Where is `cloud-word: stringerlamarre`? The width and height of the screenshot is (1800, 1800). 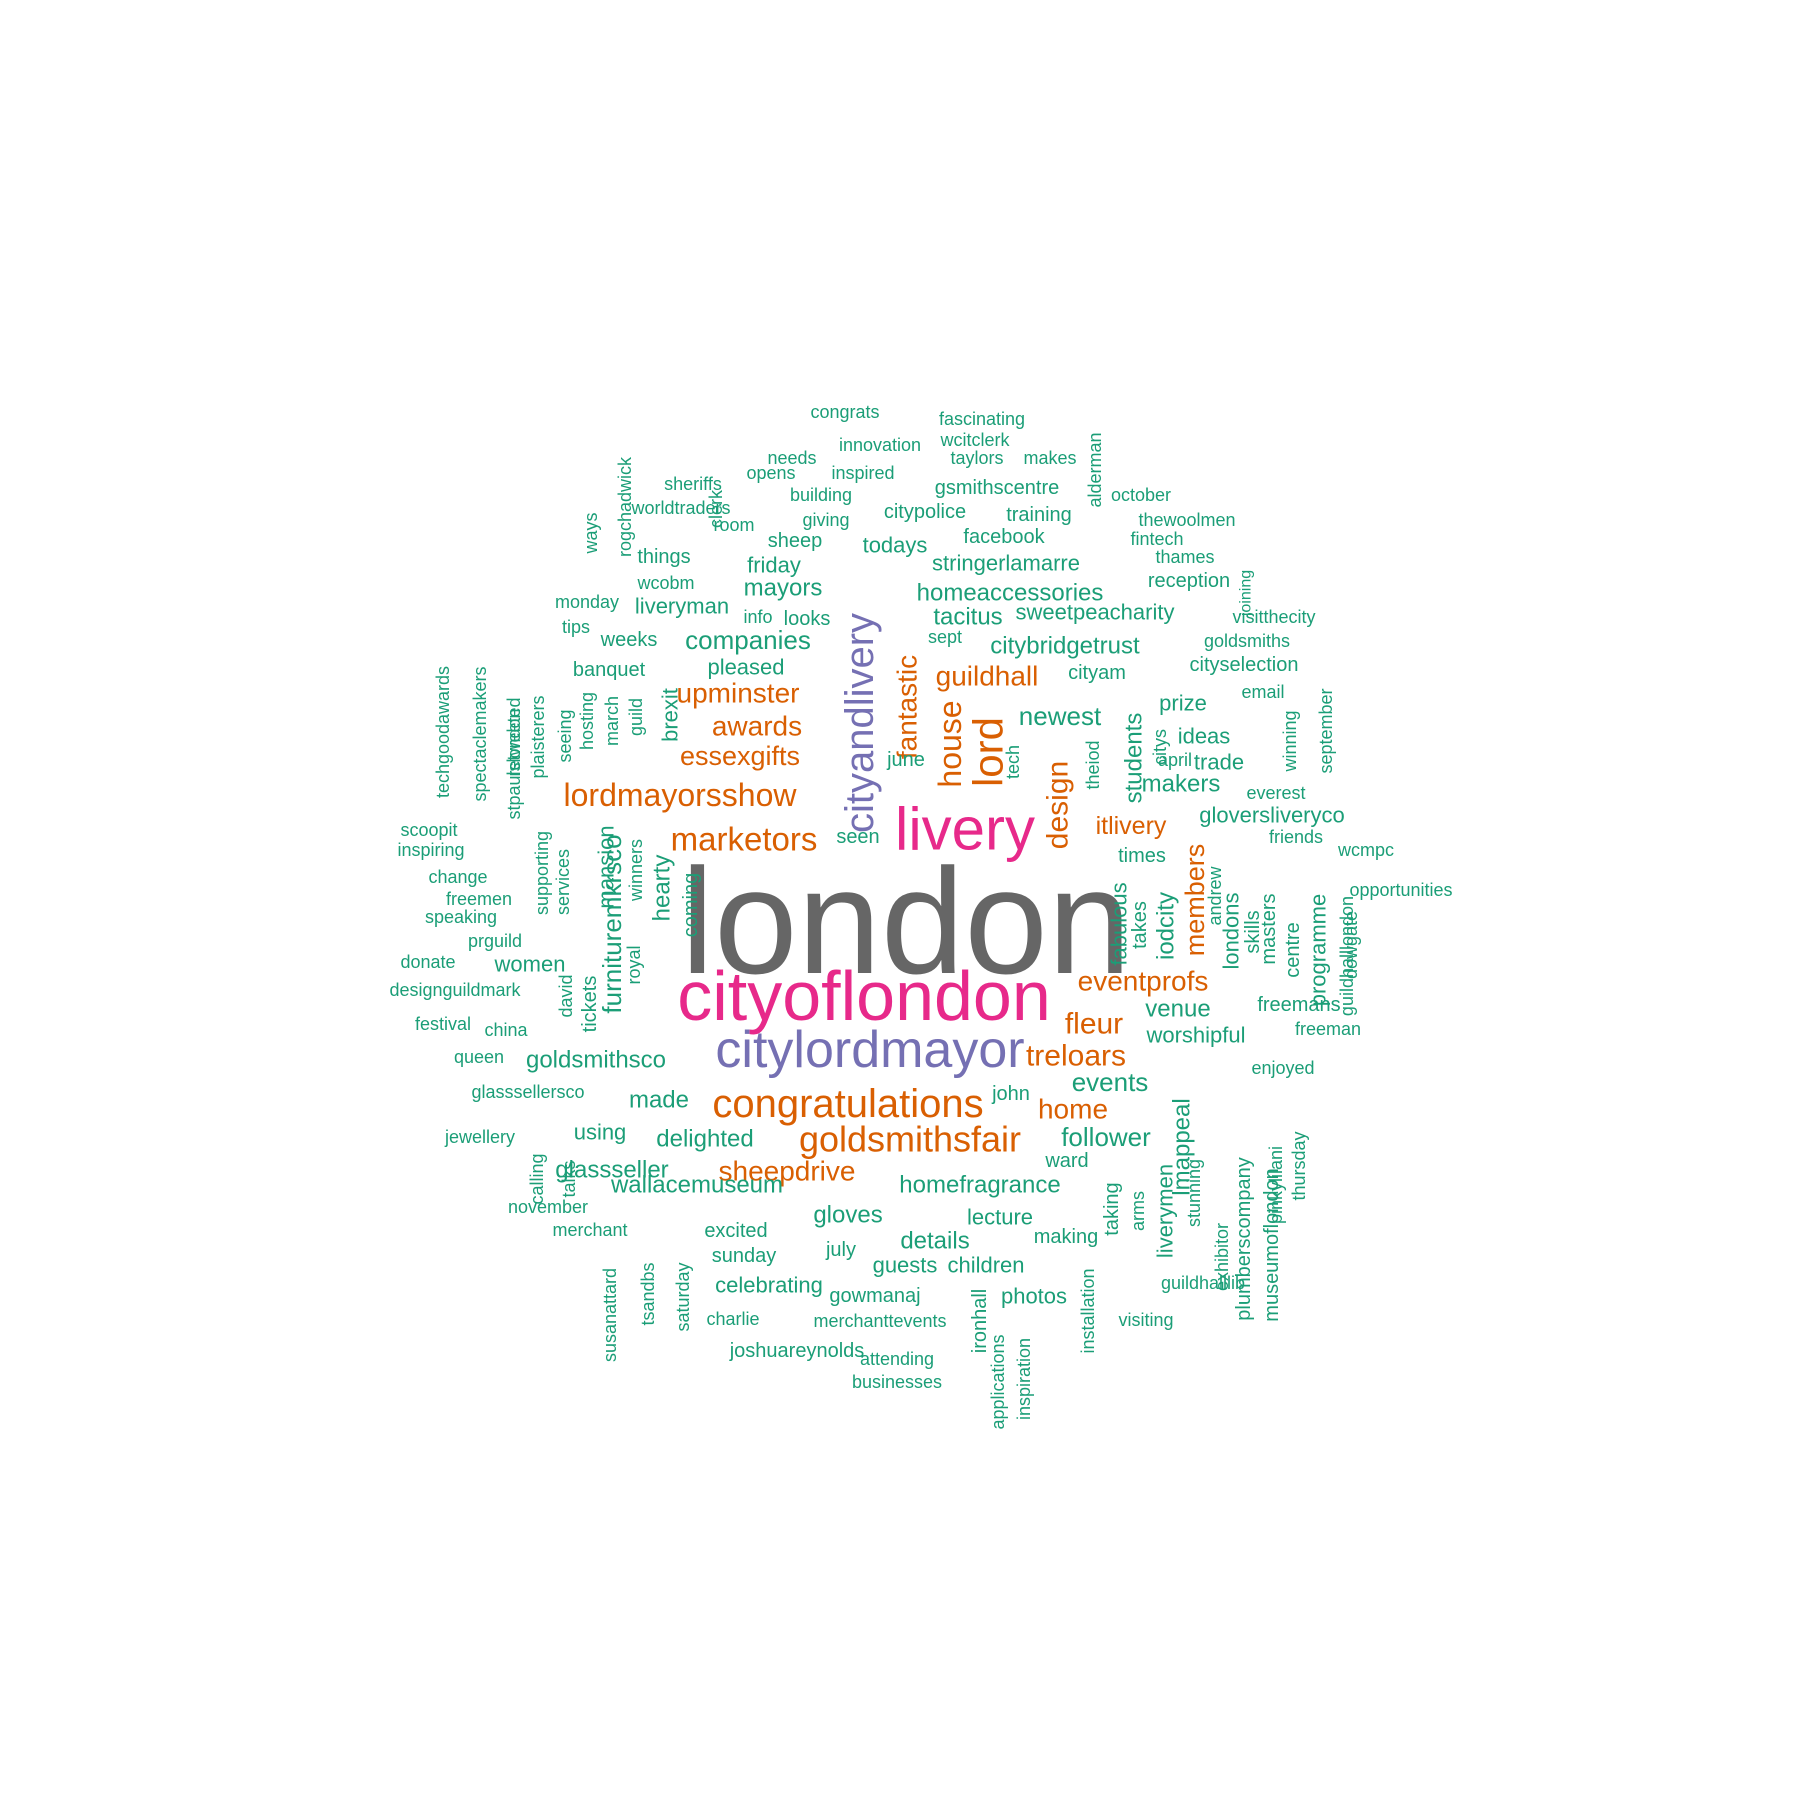 cloud-word: stringerlamarre is located at coordinates (1006, 563).